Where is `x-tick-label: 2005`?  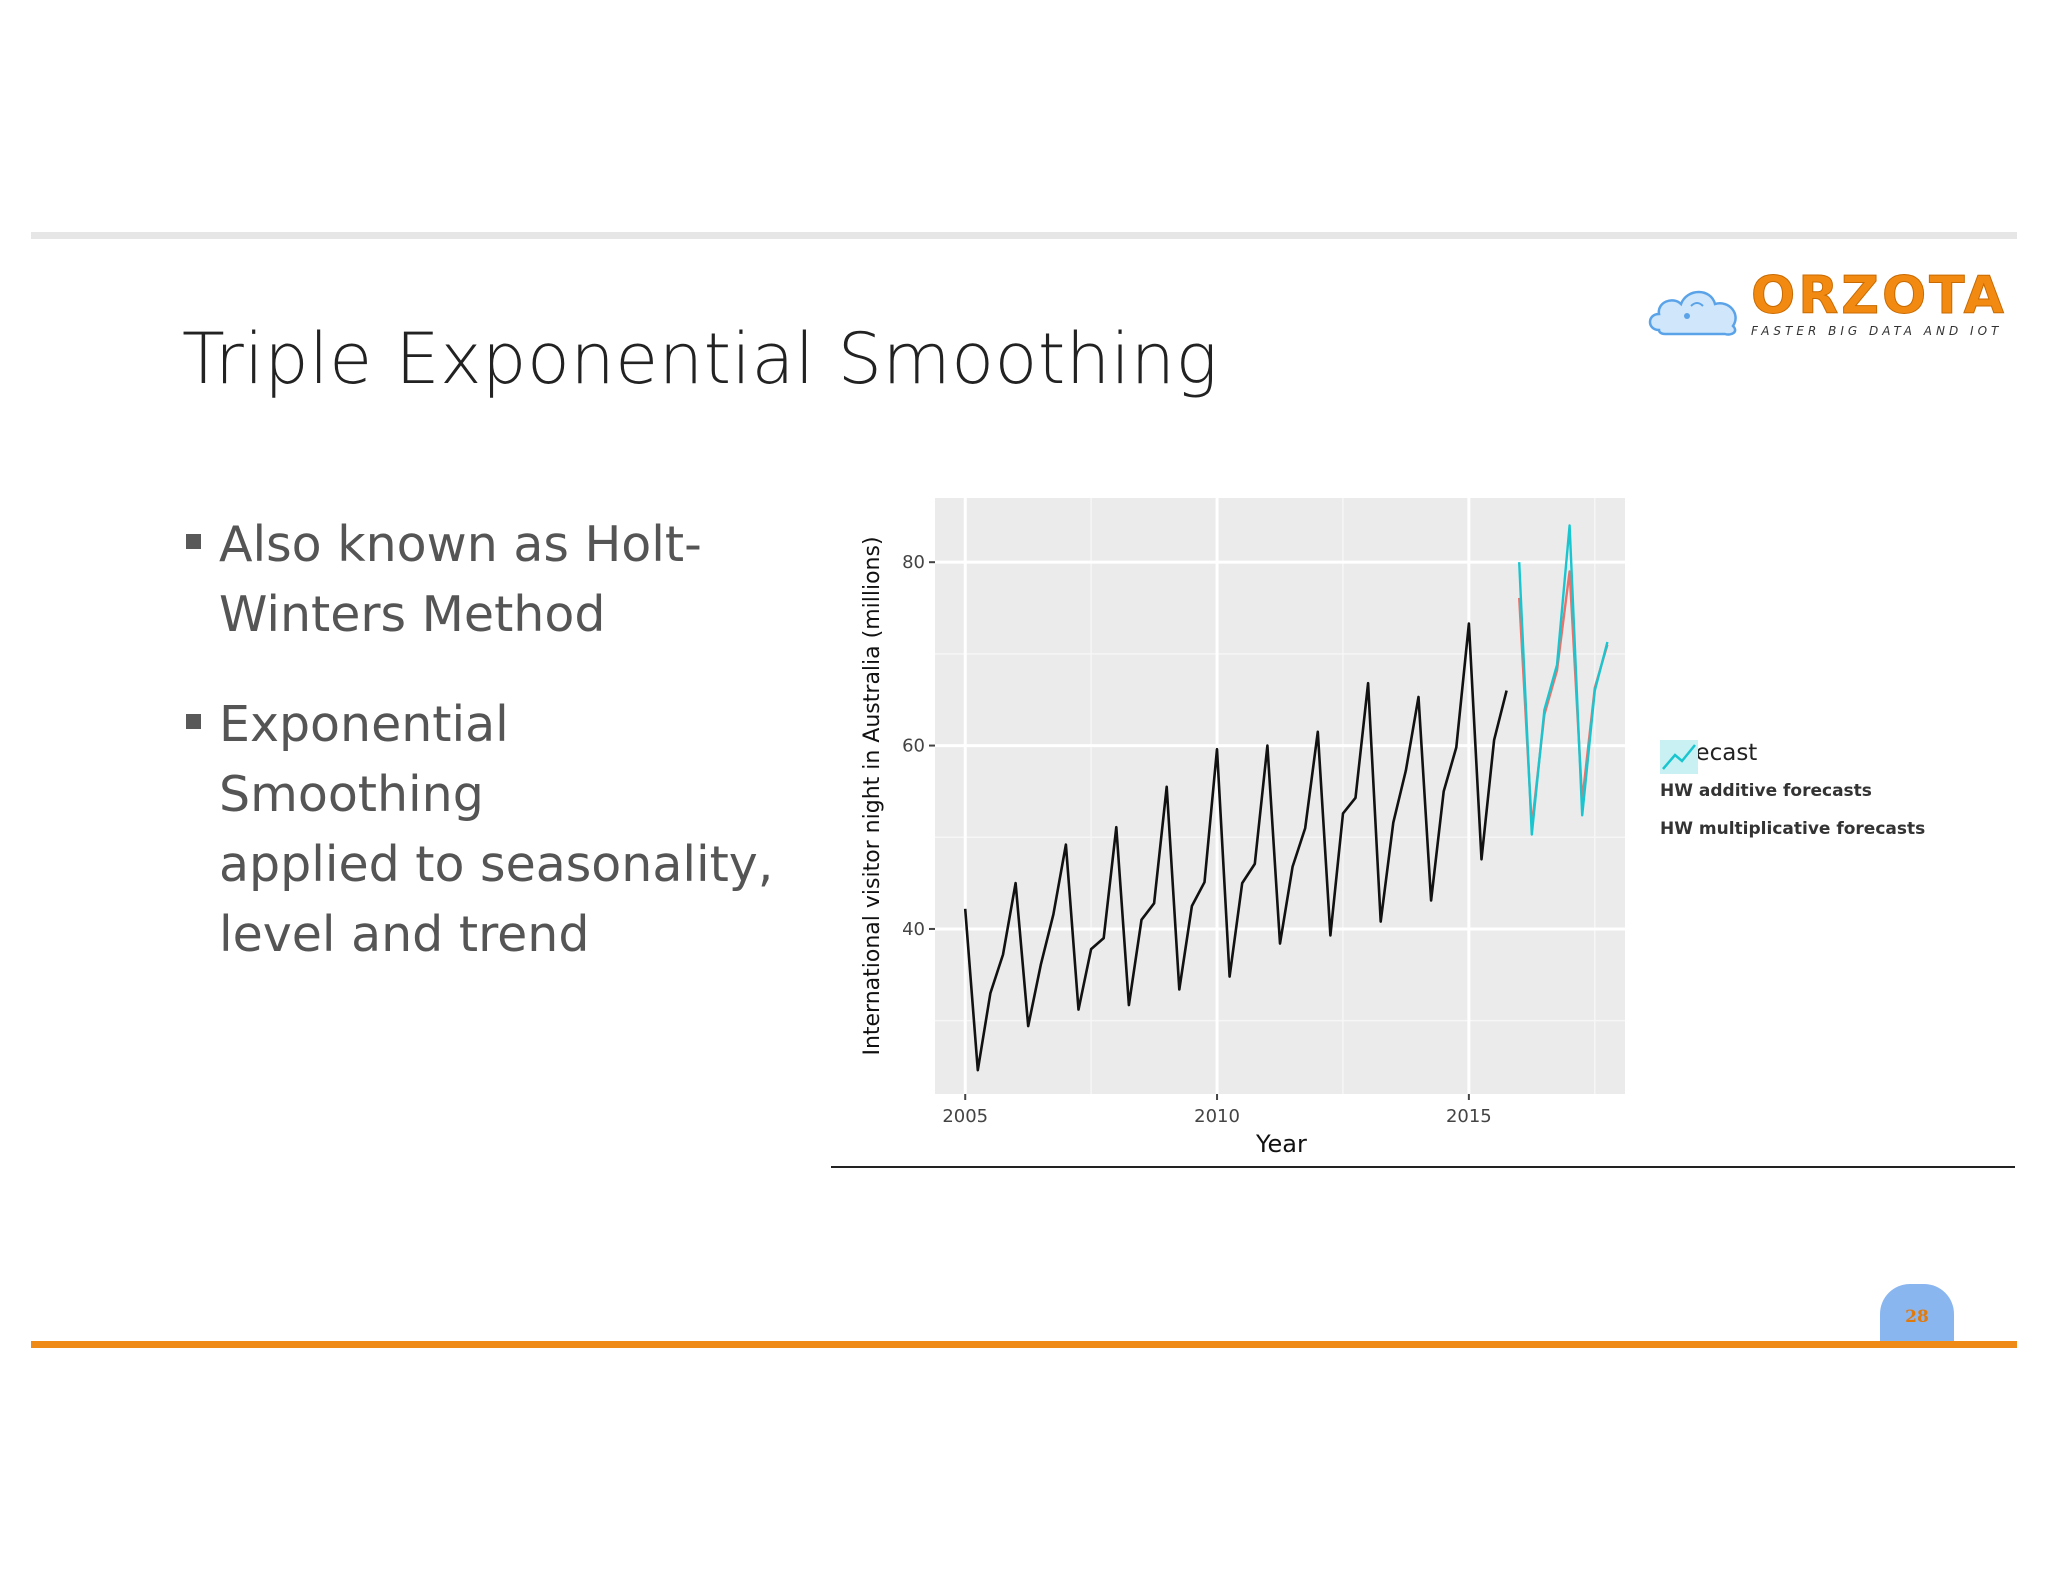 x-tick-label: 2005 is located at coordinates (965, 1116).